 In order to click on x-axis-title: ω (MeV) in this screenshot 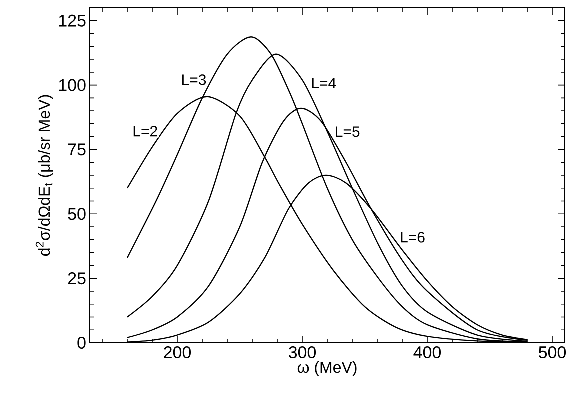, I will do `click(327, 368)`.